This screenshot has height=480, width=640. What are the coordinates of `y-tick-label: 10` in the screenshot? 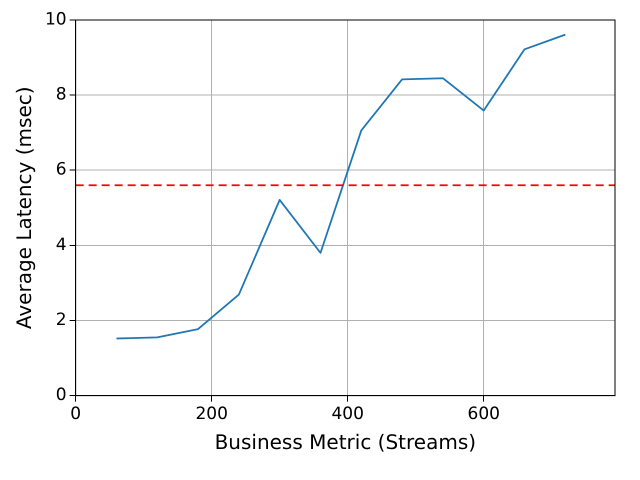 It's located at (55, 19).